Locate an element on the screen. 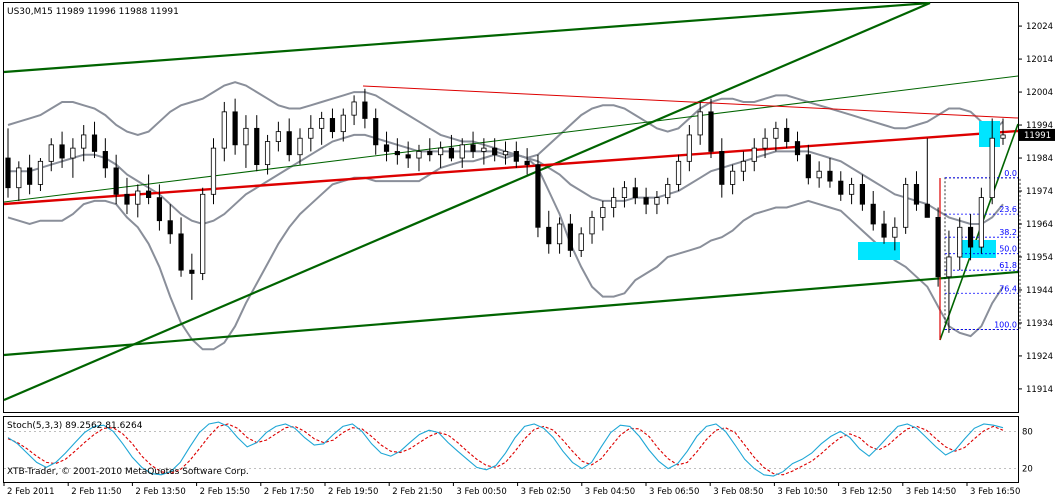 This screenshot has width=1057, height=498. fib-level-label: 23.6 is located at coordinates (1008, 209).